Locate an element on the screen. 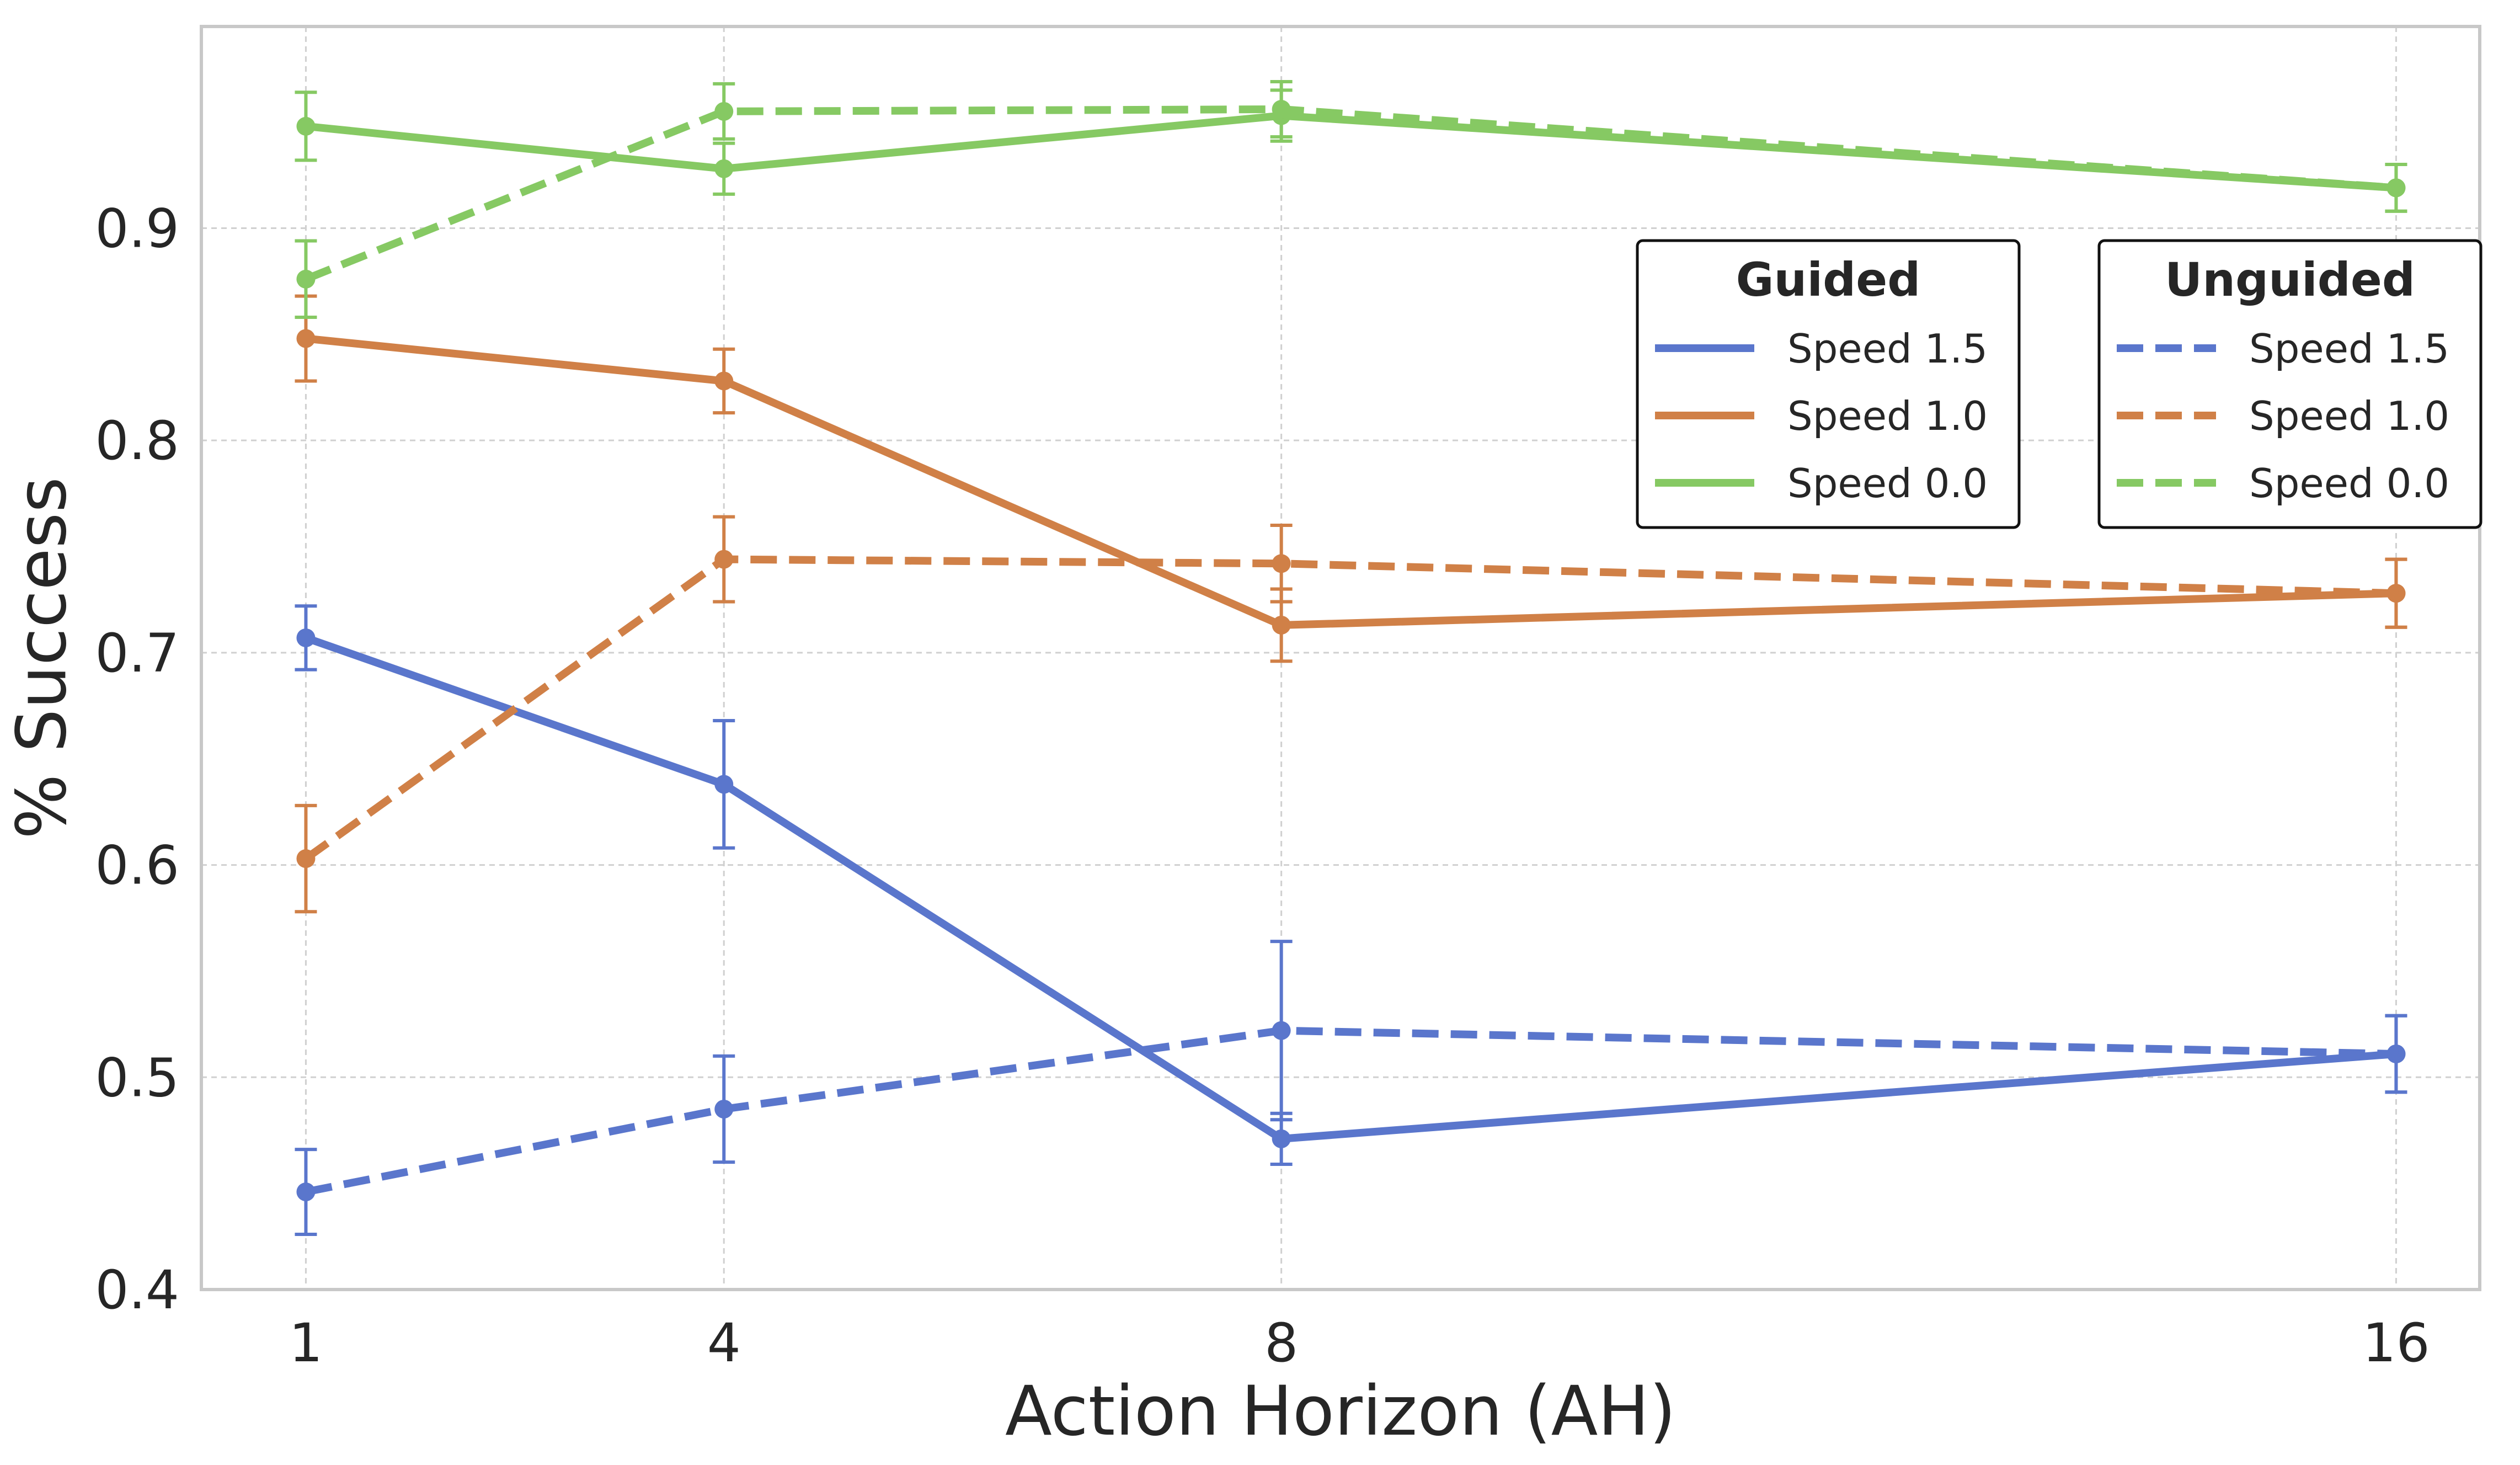 This screenshot has width=2520, height=1465. y-tick-label: 0.8 is located at coordinates (137, 441).